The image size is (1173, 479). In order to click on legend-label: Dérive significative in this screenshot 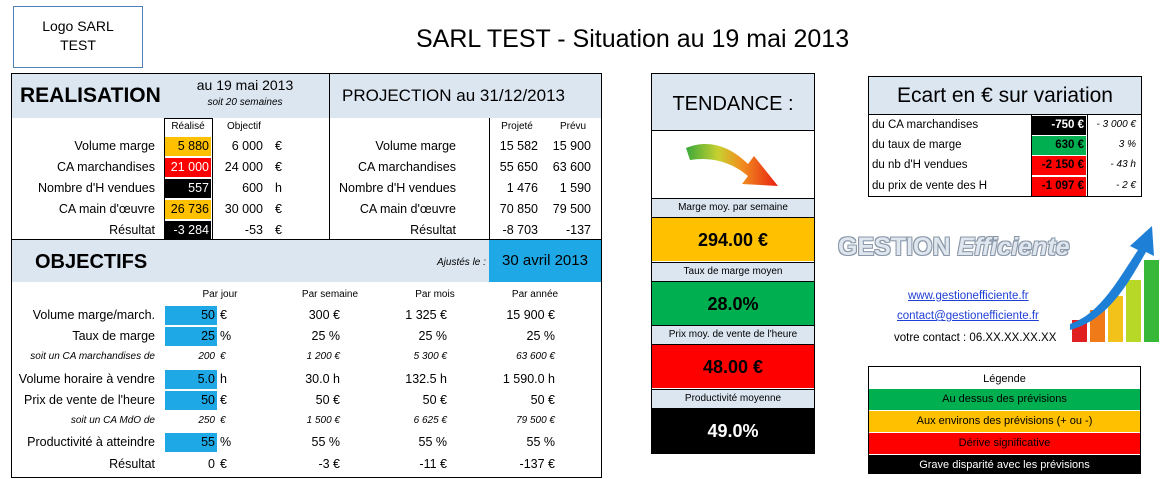, I will do `click(1004, 443)`.